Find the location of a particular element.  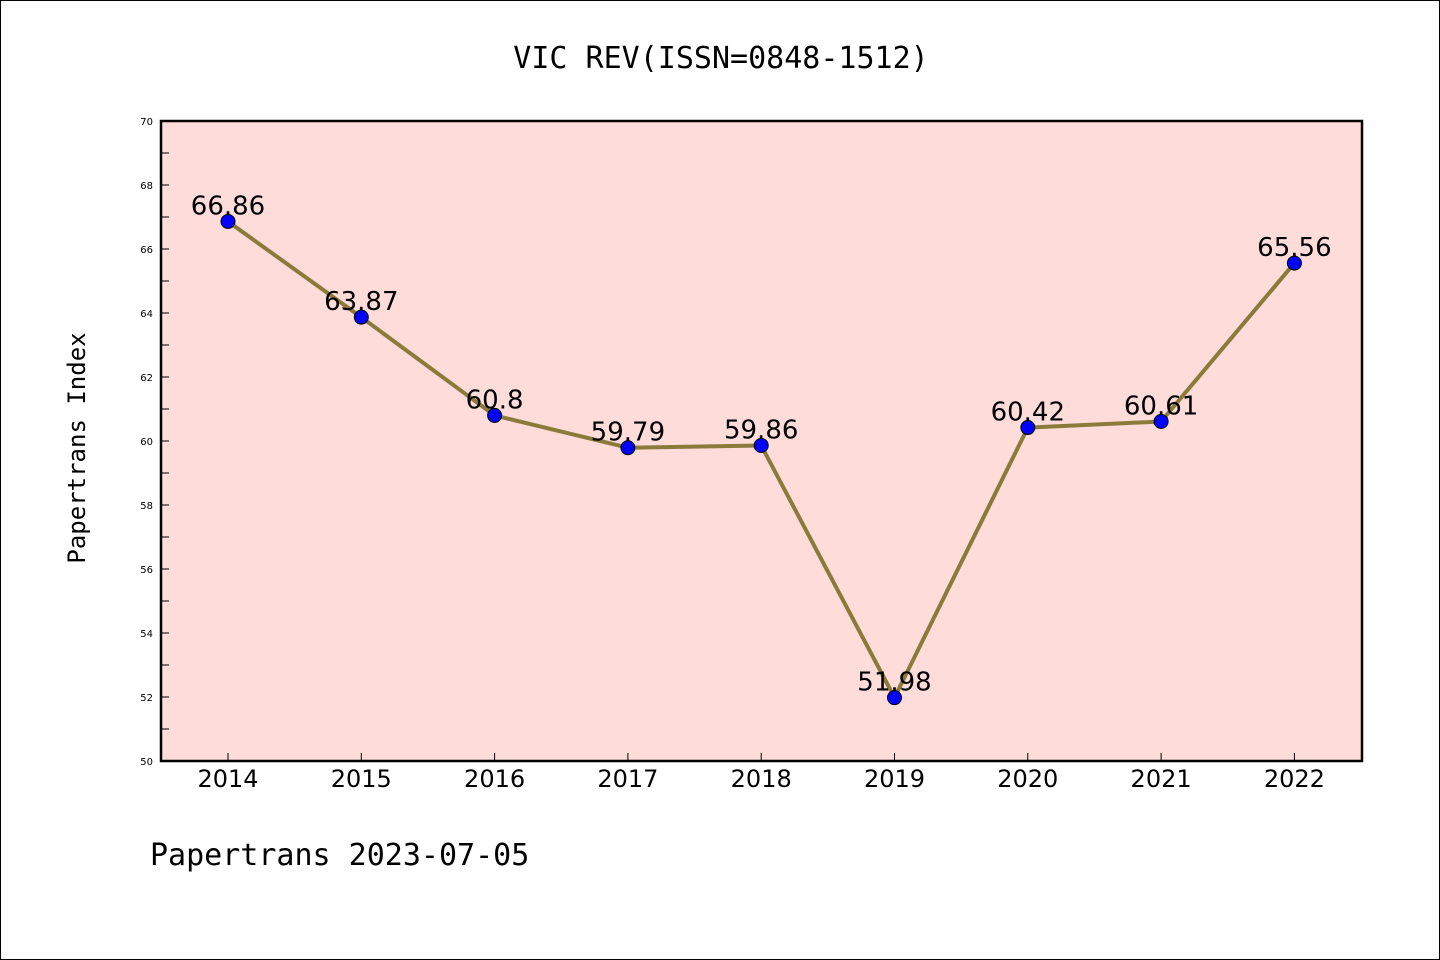

y-tick-label: 60 is located at coordinates (146, 442).